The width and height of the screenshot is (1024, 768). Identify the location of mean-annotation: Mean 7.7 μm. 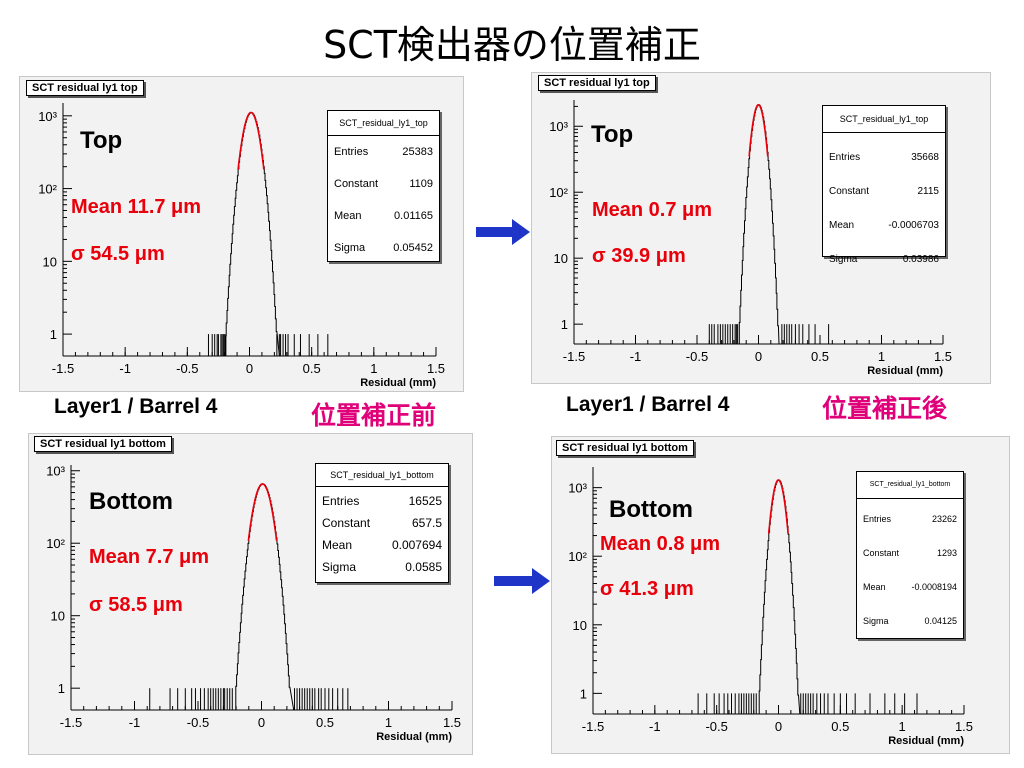
(149, 557).